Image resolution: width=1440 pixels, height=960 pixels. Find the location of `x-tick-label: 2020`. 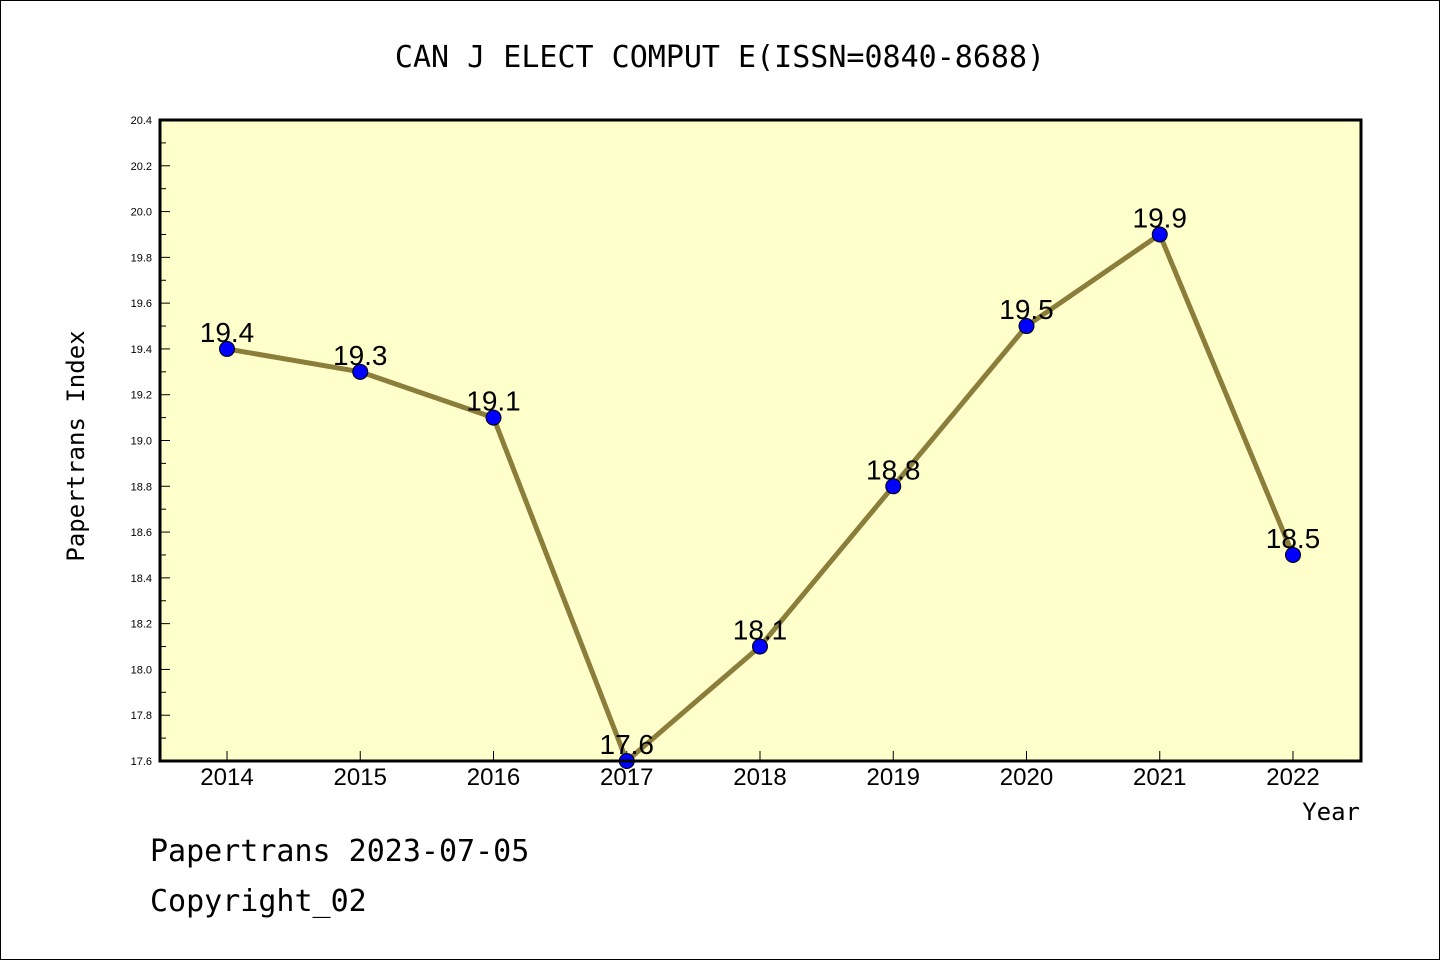

x-tick-label: 2020 is located at coordinates (1026, 777).